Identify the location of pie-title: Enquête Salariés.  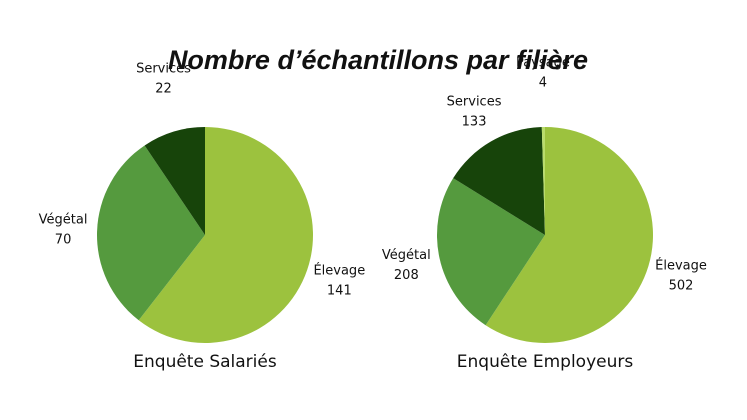
(205, 362).